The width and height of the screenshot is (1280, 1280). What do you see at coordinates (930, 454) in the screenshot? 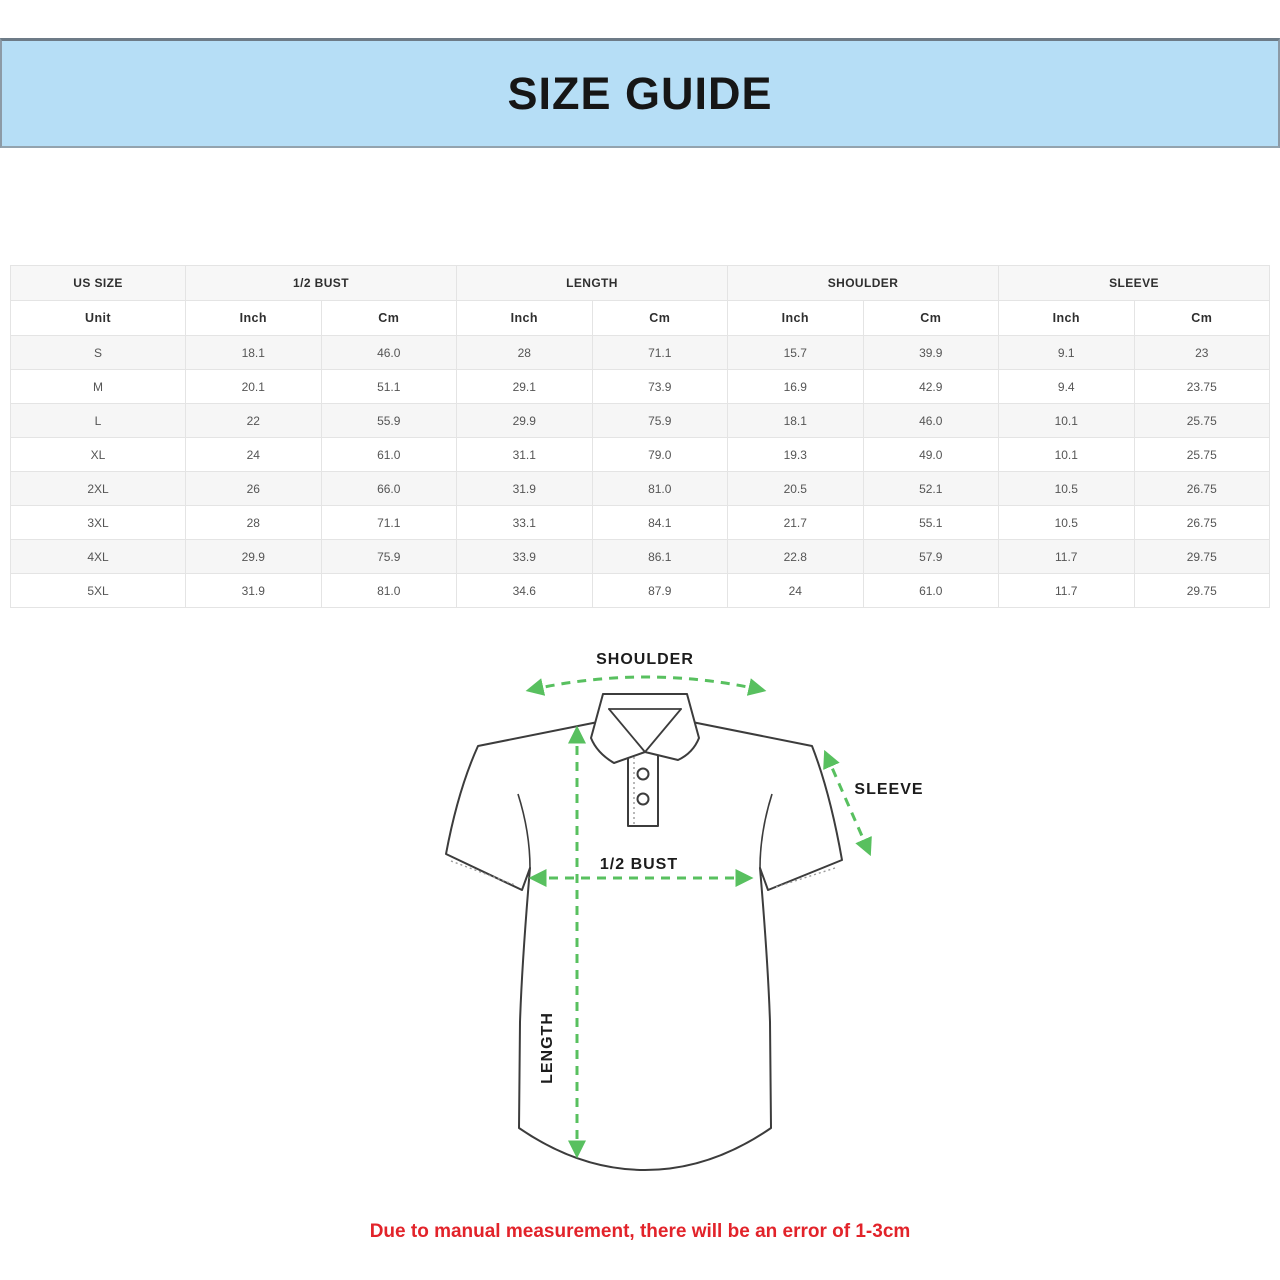
I see `measurement-value-cell: 49.0` at bounding box center [930, 454].